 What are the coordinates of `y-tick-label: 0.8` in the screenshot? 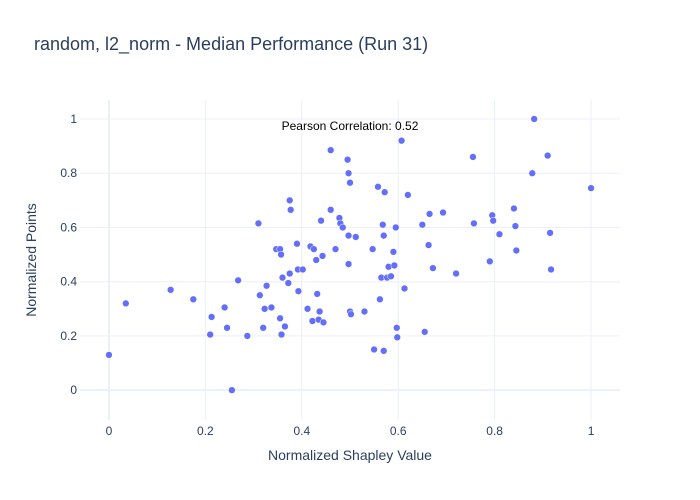 It's located at (68, 173).